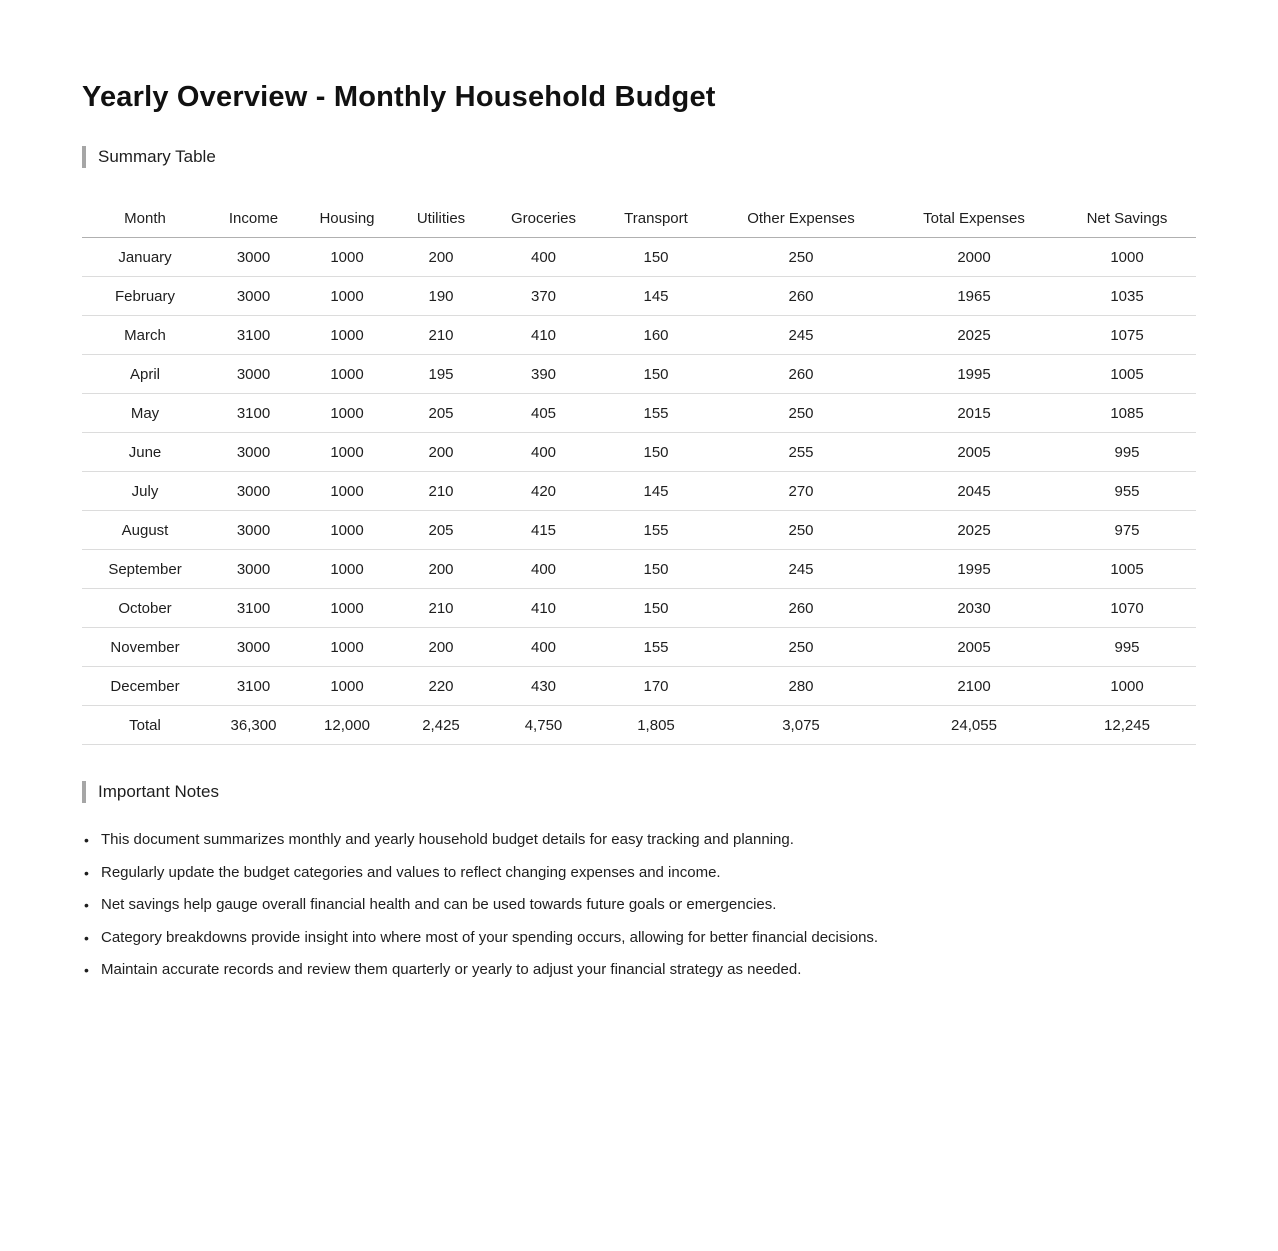 The width and height of the screenshot is (1278, 1251). I want to click on table-cell: 390, so click(543, 374).